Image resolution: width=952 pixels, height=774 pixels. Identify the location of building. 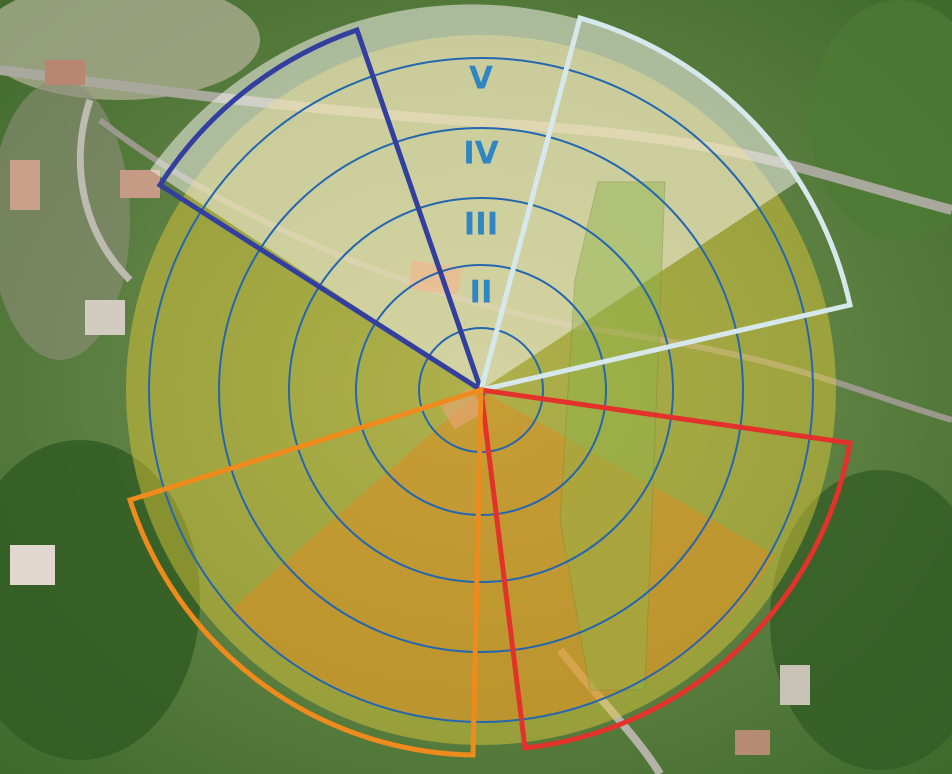
(462, 408).